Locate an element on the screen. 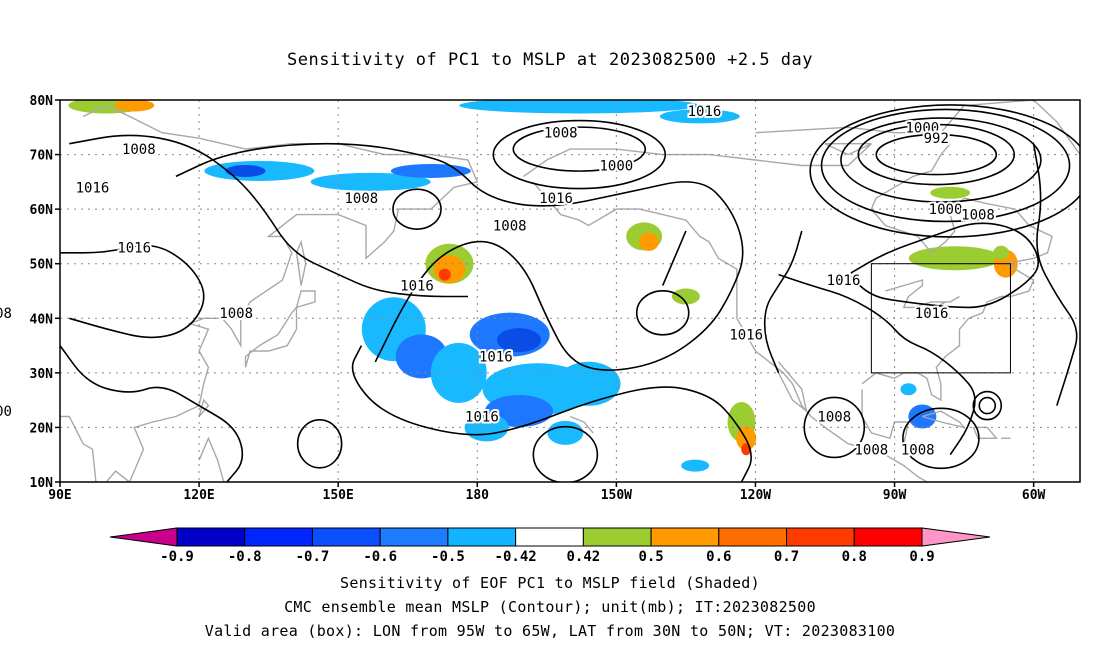 Image resolution: width=1100 pixels, height=650 pixels. valid-area-box is located at coordinates (940, 318).